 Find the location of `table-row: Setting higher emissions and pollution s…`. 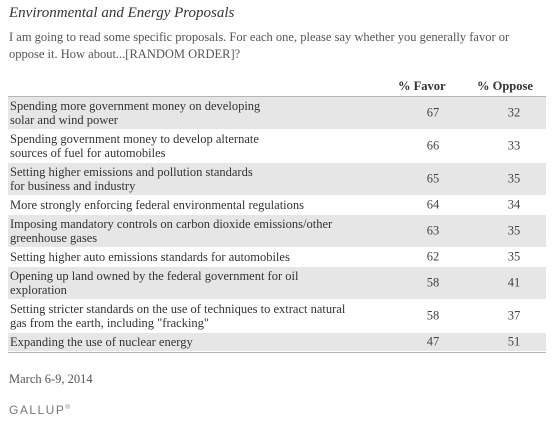

table-row: Setting higher emissions and pollution s… is located at coordinates (277, 179).